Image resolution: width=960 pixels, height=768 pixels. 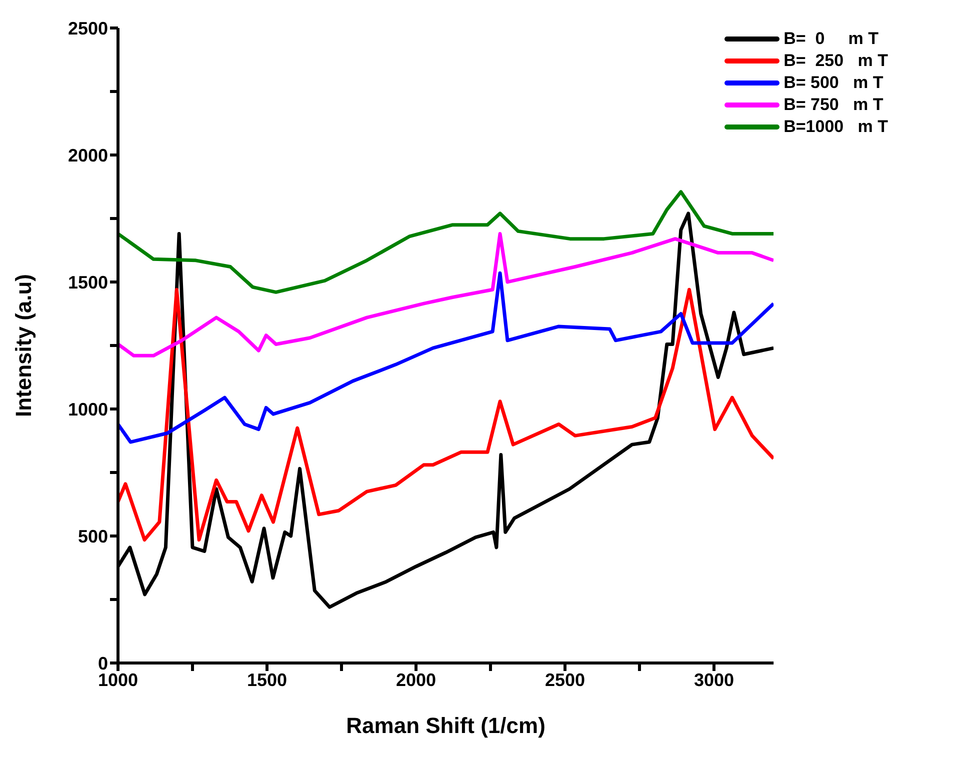 I want to click on y-tick-label: 500, so click(x=93, y=536).